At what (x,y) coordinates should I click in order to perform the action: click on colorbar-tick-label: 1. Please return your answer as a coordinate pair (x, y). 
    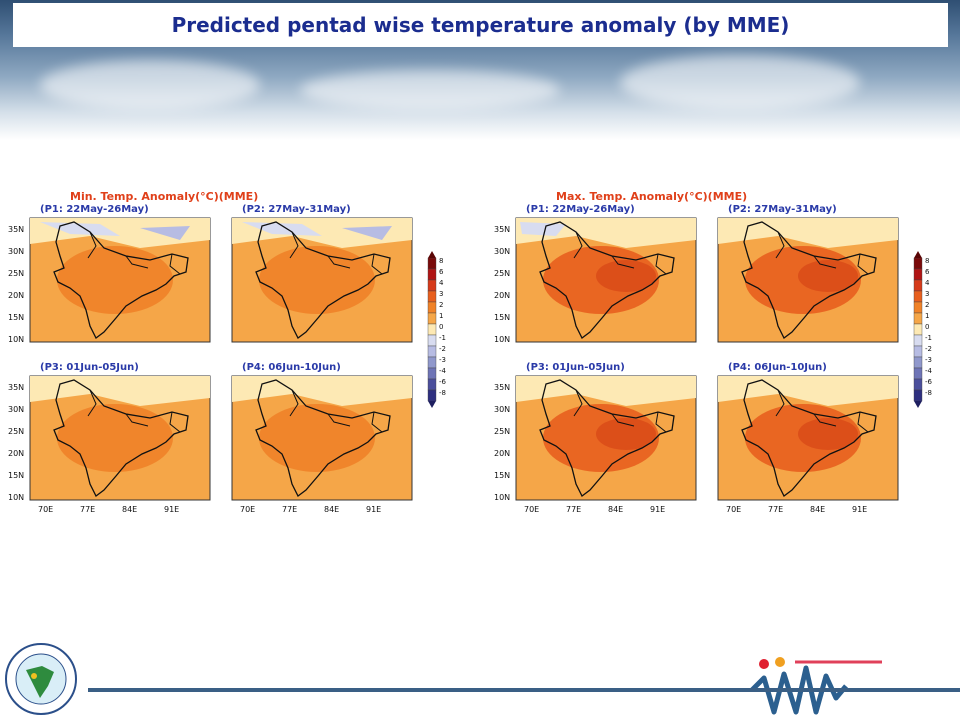
    Looking at the image, I should click on (927, 316).